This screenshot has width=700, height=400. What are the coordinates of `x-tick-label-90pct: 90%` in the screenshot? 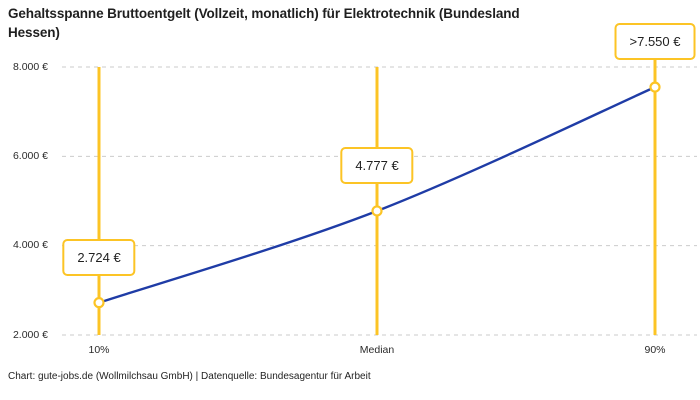 It's located at (655, 350).